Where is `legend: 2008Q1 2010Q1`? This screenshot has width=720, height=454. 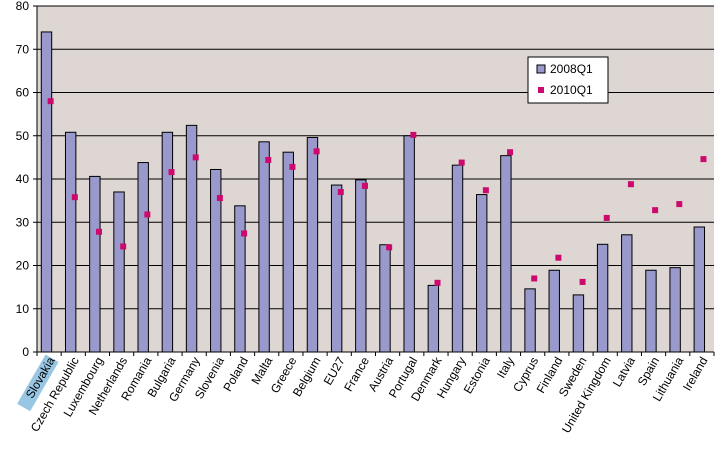 legend: 2008Q1 2010Q1 is located at coordinates (568, 80).